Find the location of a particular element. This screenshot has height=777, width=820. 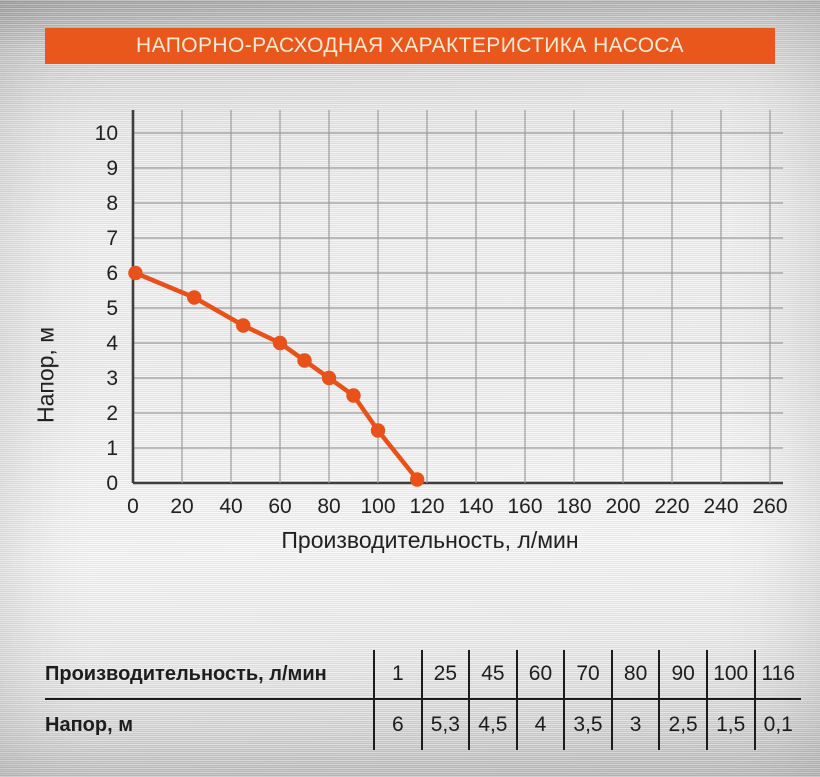

row-label-head: Напор, м is located at coordinates (89, 724).